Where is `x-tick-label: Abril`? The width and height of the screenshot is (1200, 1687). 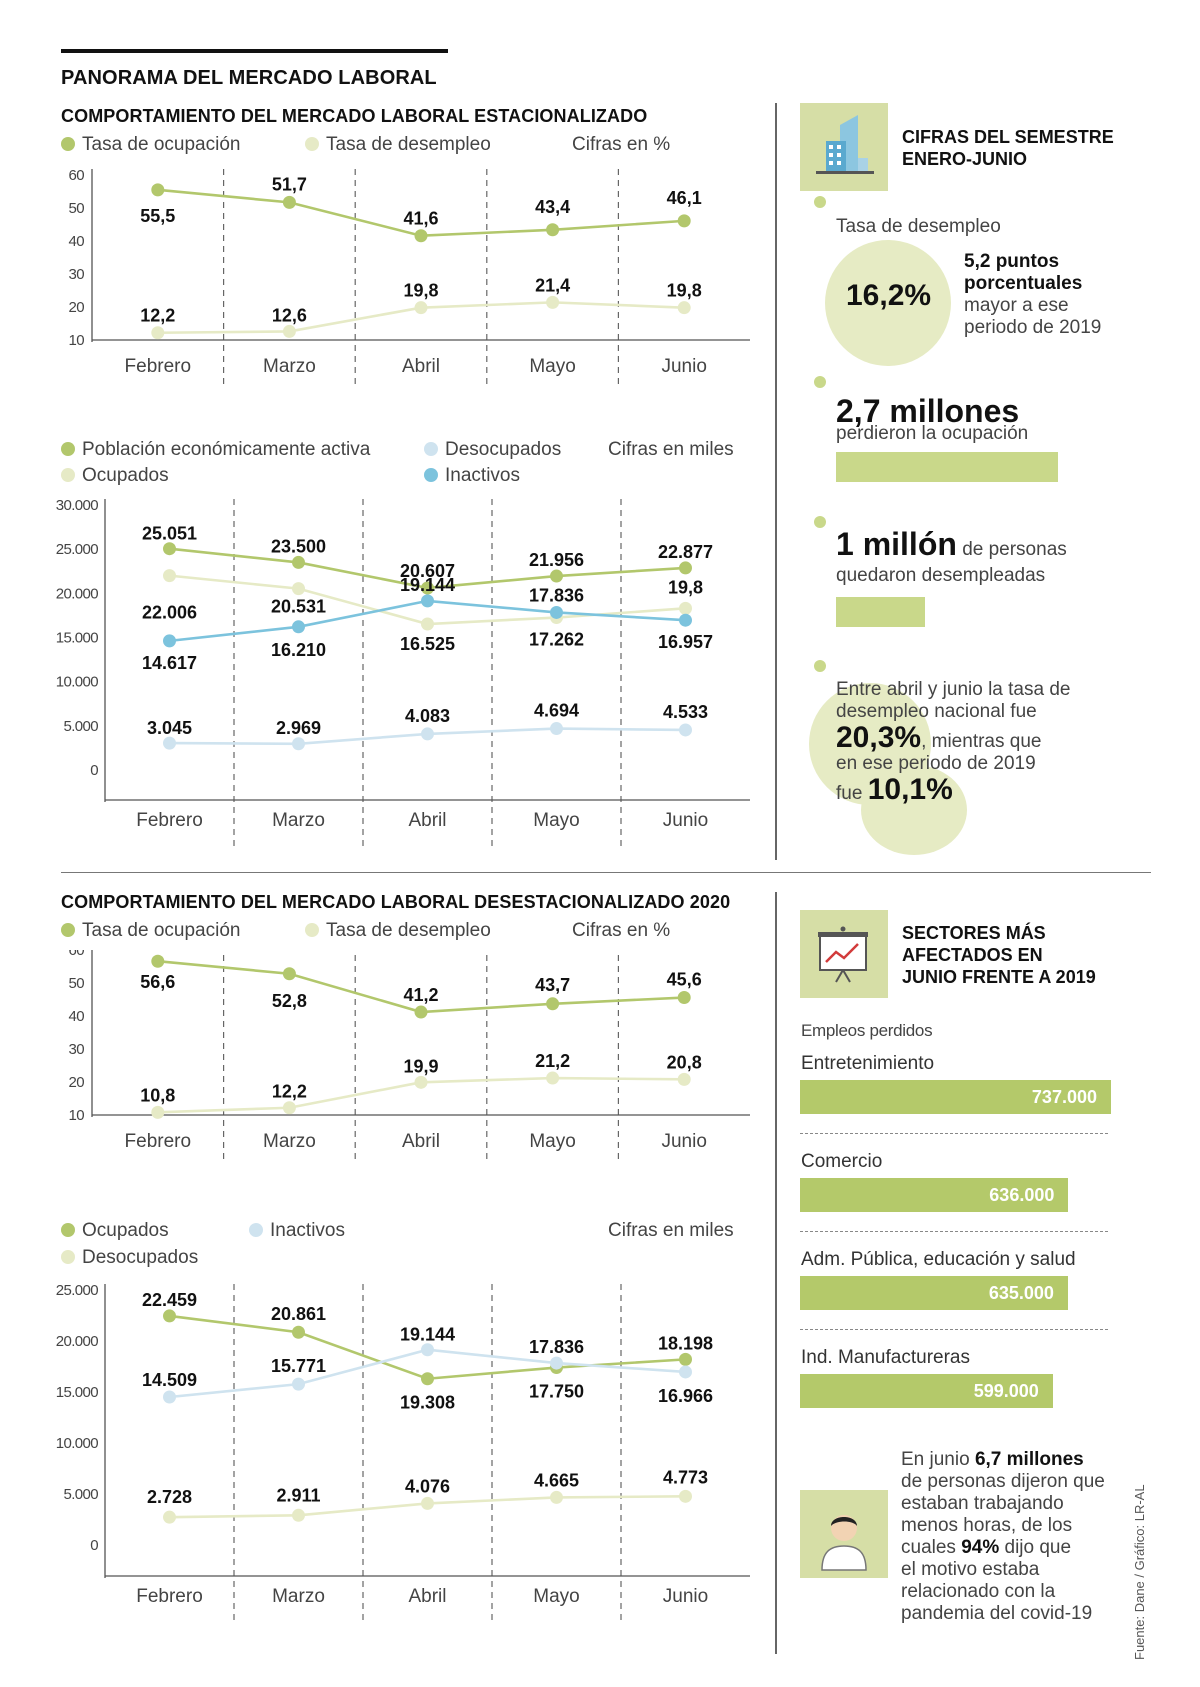 x-tick-label: Abril is located at coordinates (427, 820).